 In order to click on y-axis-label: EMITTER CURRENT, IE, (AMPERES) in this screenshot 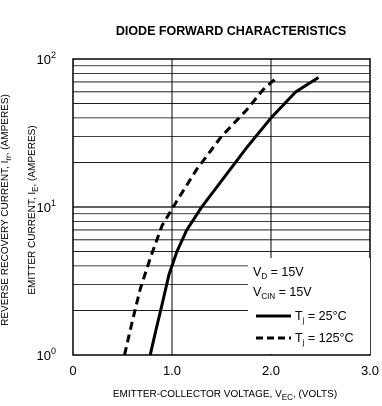, I will do `click(33, 209)`.